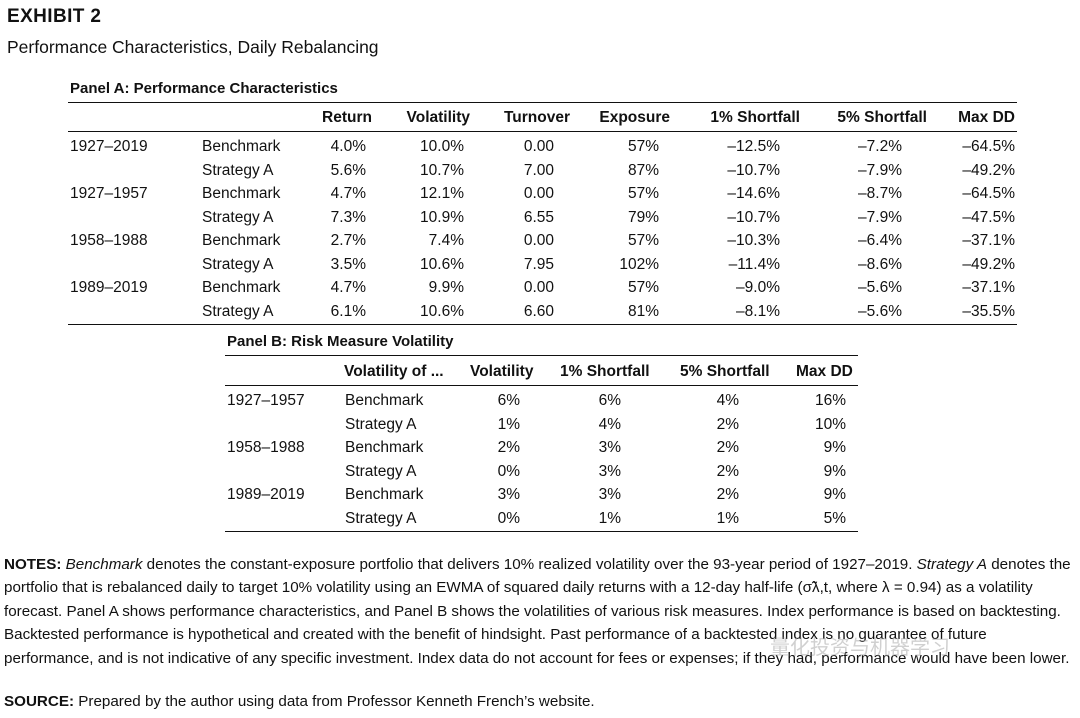 The width and height of the screenshot is (1080, 718). I want to click on panel-a-cell: –5.6%, so click(880, 311).